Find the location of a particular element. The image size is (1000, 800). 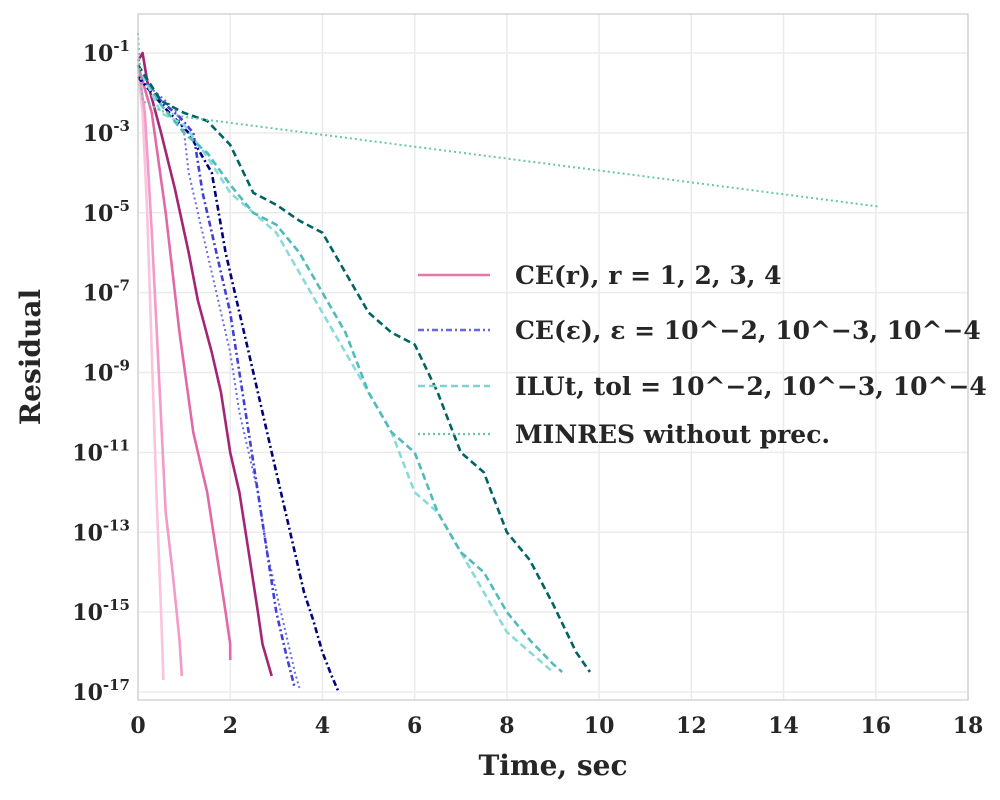

series-line-ce-eps-1e-3- is located at coordinates (217, 382).